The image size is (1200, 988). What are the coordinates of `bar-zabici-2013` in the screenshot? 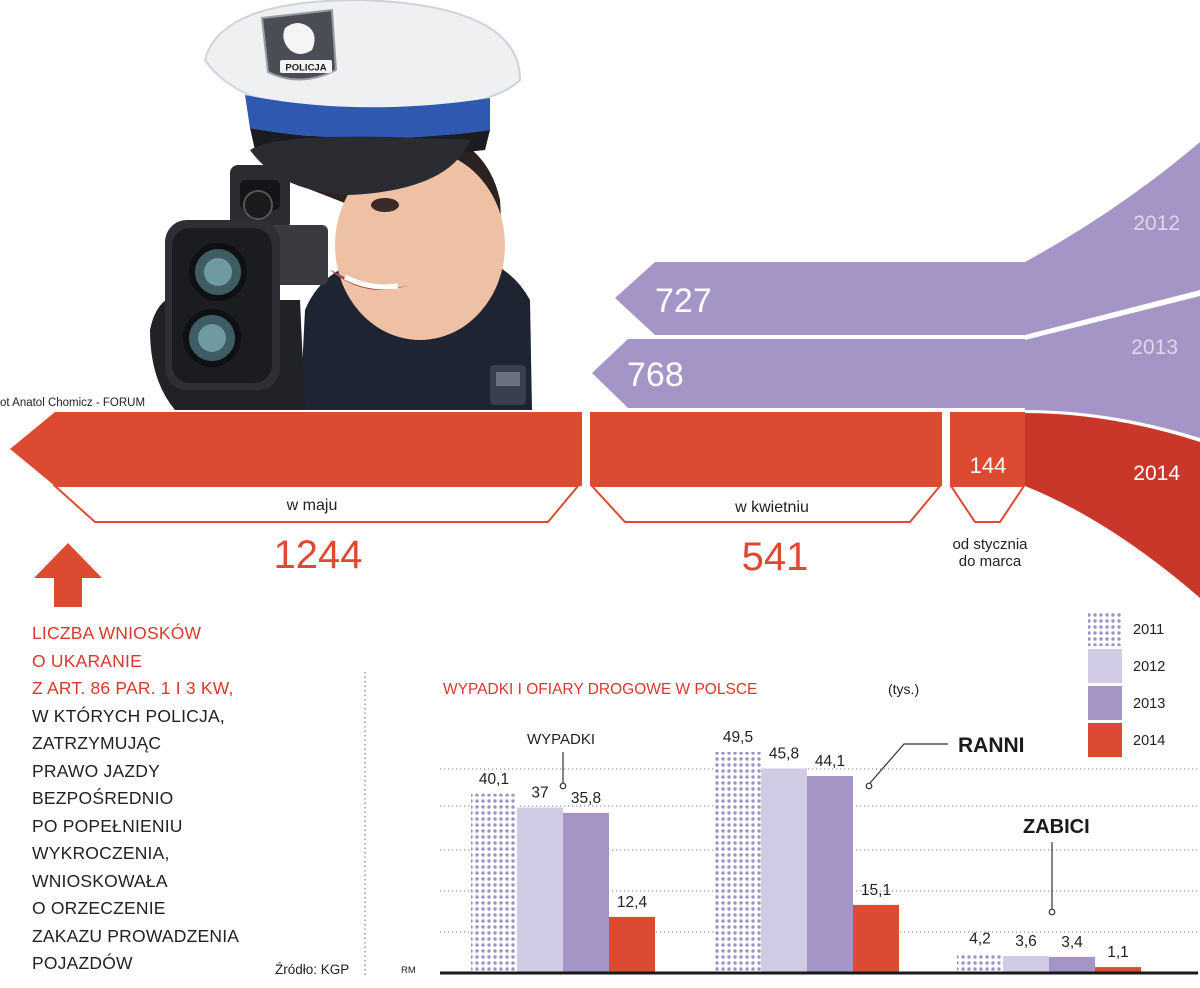 It's located at (1072, 964).